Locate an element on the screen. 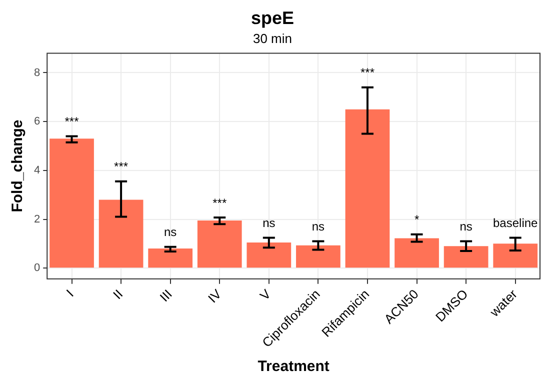  x-tick-label: IV is located at coordinates (214, 296).